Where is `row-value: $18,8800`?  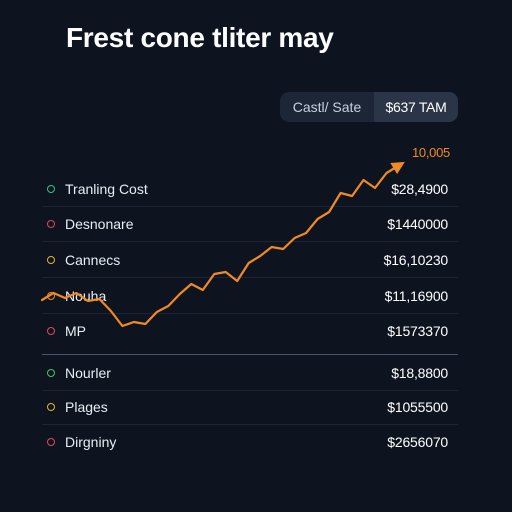
row-value: $18,8800 is located at coordinates (419, 373).